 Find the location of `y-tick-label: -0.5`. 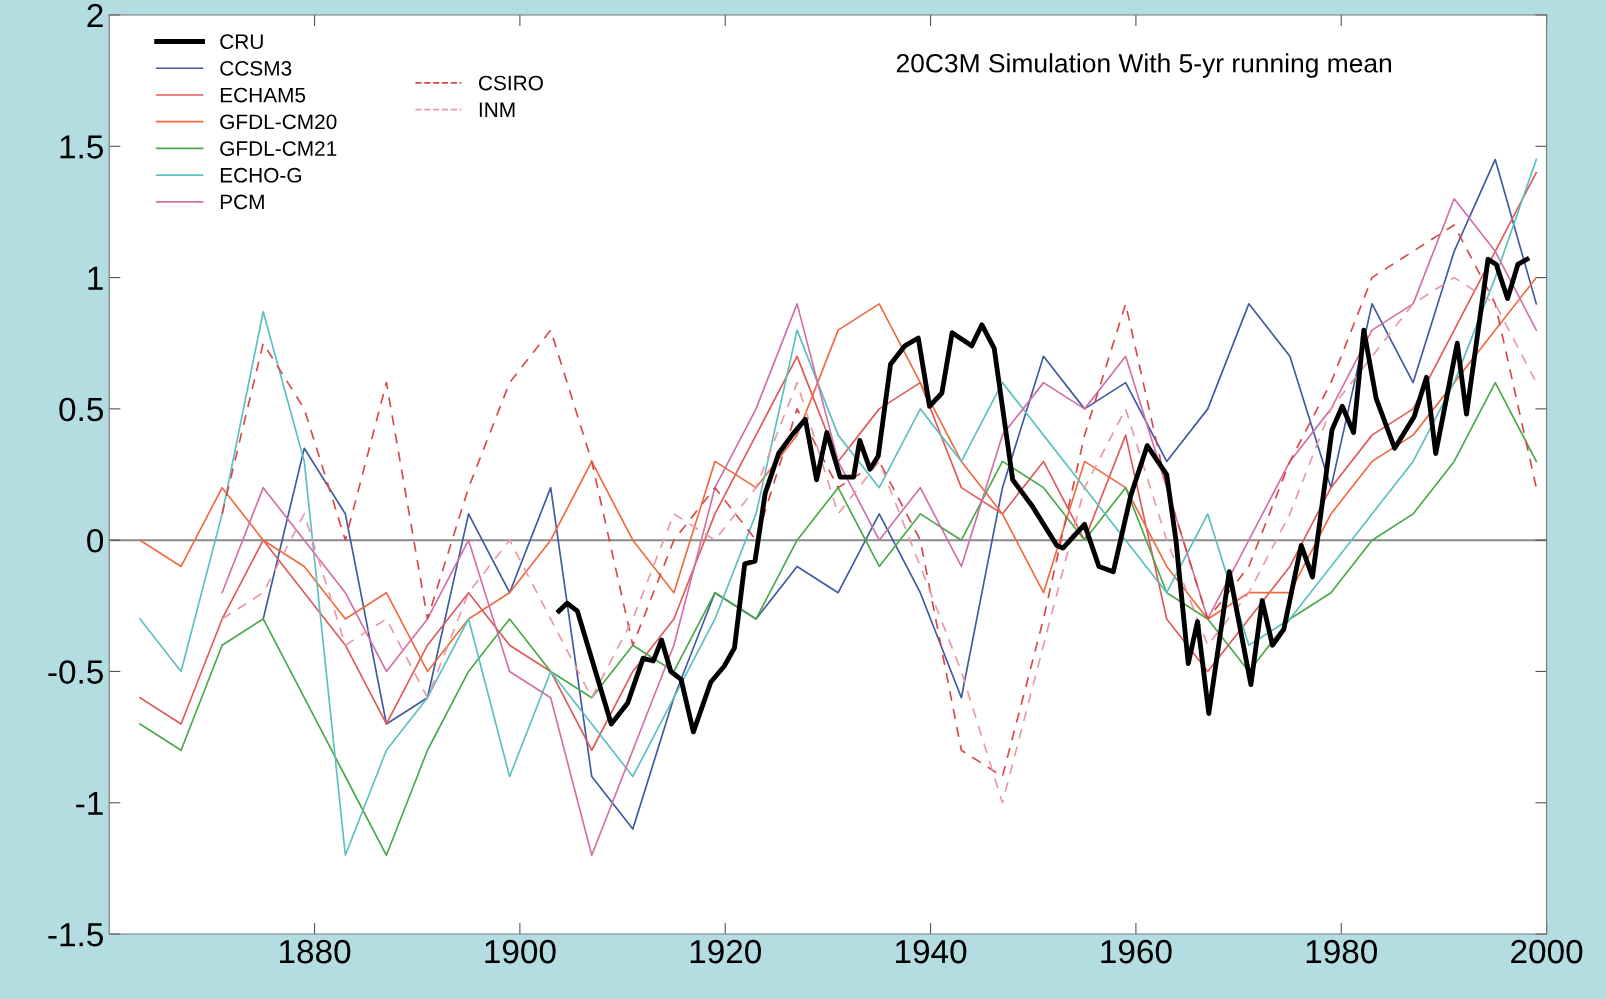

y-tick-label: -0.5 is located at coordinates (75, 672).